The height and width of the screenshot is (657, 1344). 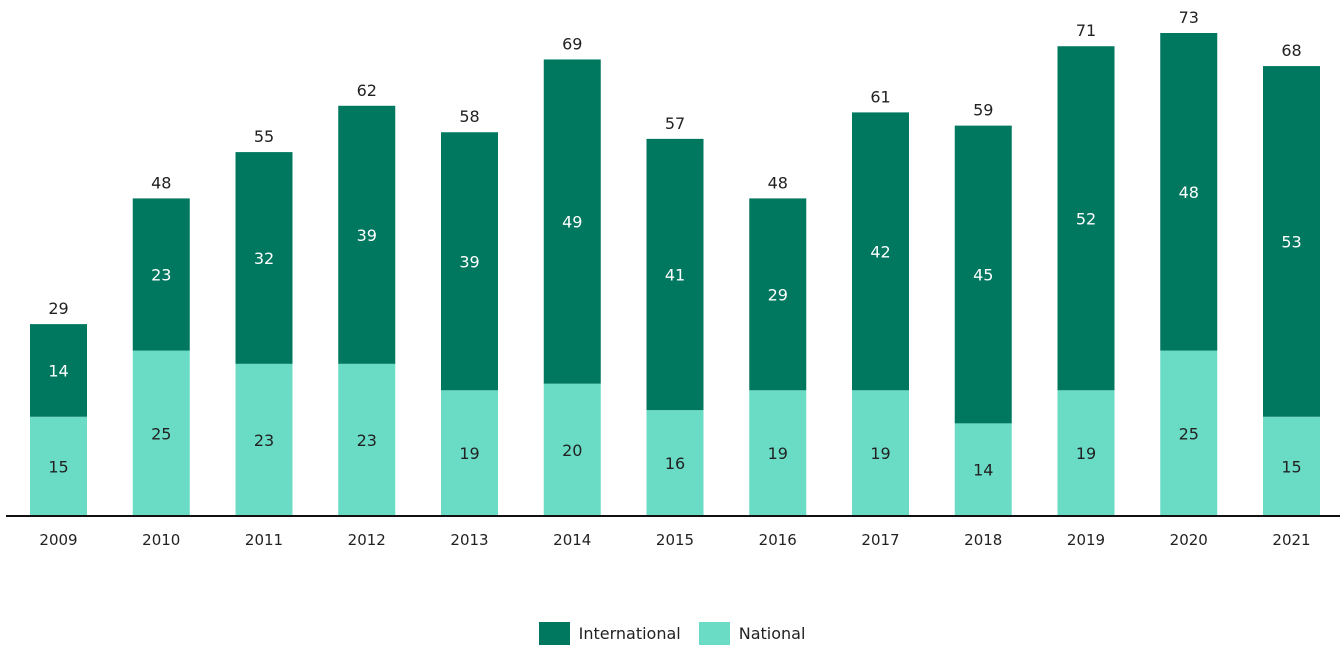 I want to click on data-label-national-2013: 19, so click(x=469, y=453).